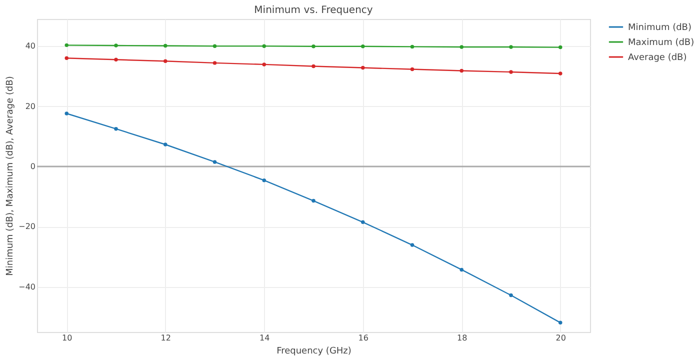  I want to click on x-axis-title: Frequency (GHz), so click(314, 351).